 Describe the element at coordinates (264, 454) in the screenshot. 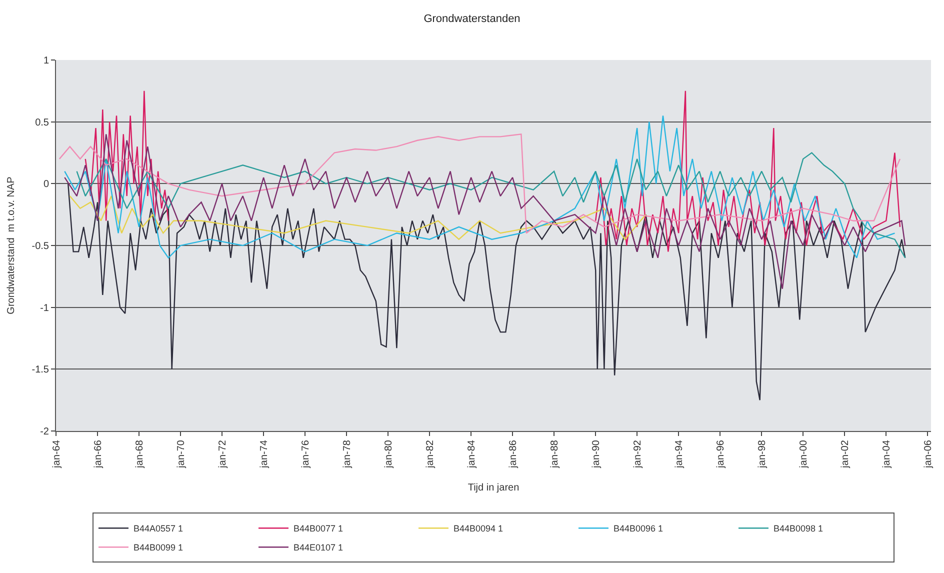

I see `x-tick-label: jan-74` at that location.